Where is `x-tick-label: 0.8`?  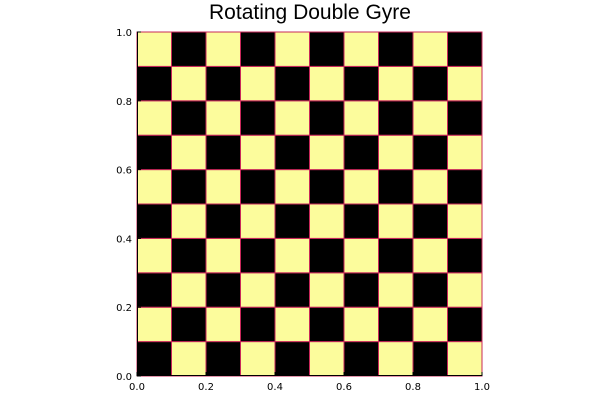
x-tick-label: 0.8 is located at coordinates (413, 387).